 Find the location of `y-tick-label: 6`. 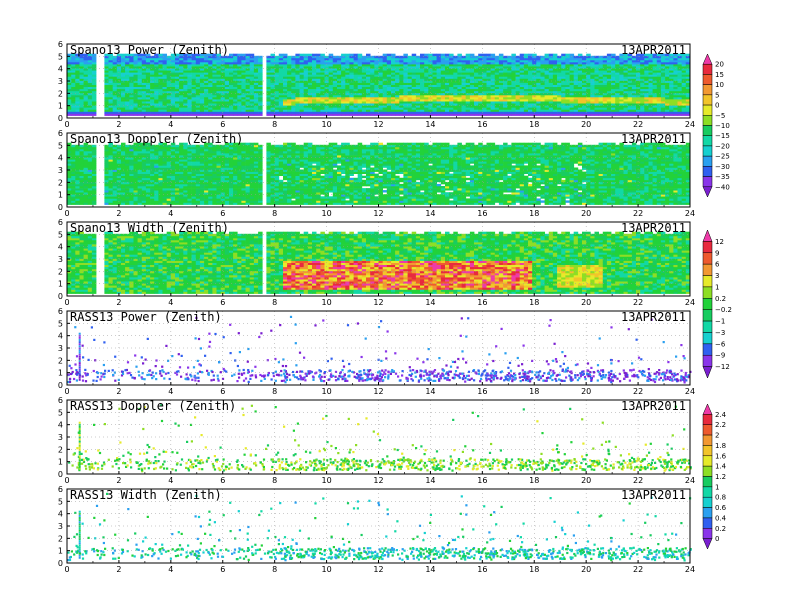

y-tick-label: 6 is located at coordinates (60, 44).